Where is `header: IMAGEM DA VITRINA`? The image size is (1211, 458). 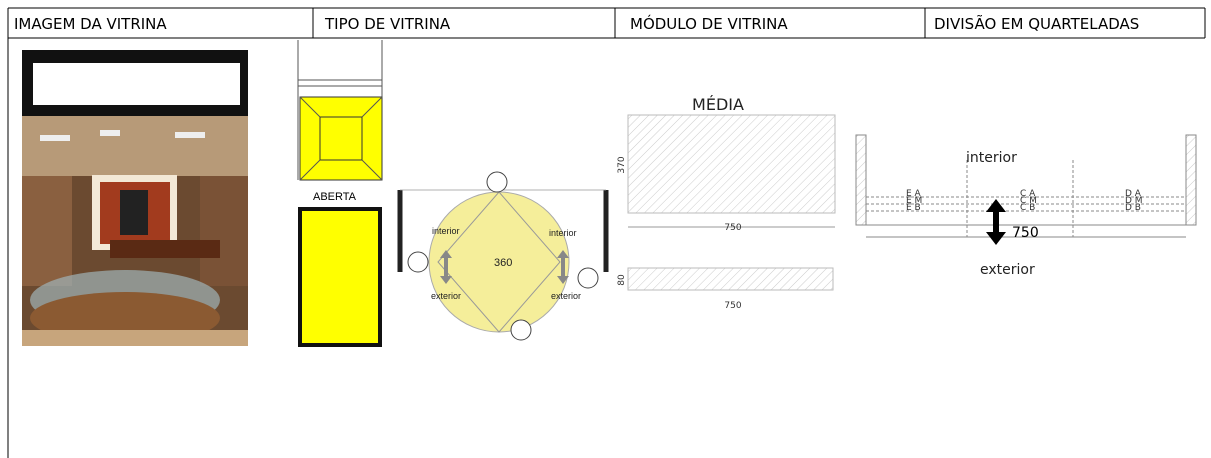 header: IMAGEM DA VITRINA is located at coordinates (90, 24).